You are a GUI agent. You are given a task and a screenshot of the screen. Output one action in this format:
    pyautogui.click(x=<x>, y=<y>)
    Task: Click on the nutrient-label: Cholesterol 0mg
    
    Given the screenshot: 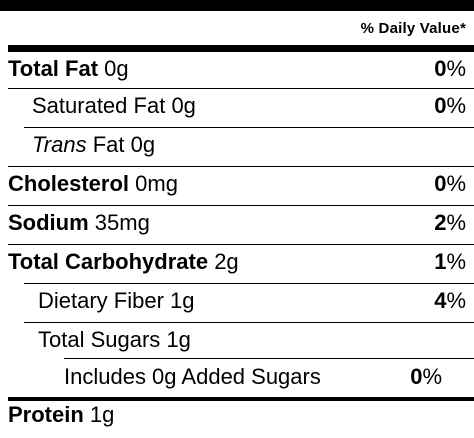 What is the action you would take?
    pyautogui.click(x=93, y=184)
    